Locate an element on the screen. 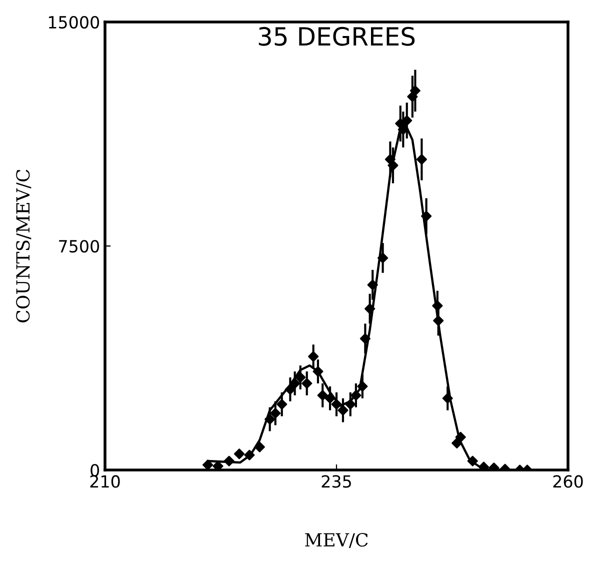 The height and width of the screenshot is (564, 595). x-tick-label: 235 is located at coordinates (336, 481).